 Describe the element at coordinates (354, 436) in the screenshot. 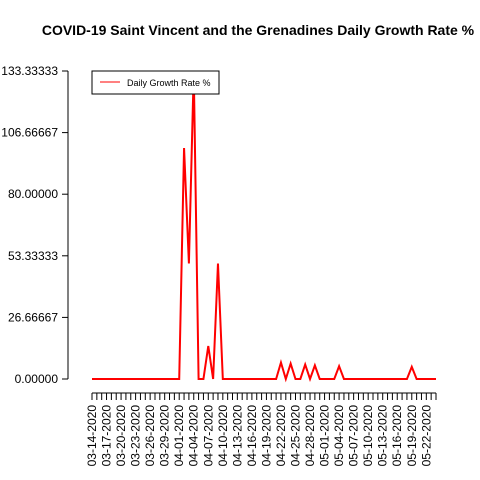

I see `x-tick-label: 05-07-2020` at that location.